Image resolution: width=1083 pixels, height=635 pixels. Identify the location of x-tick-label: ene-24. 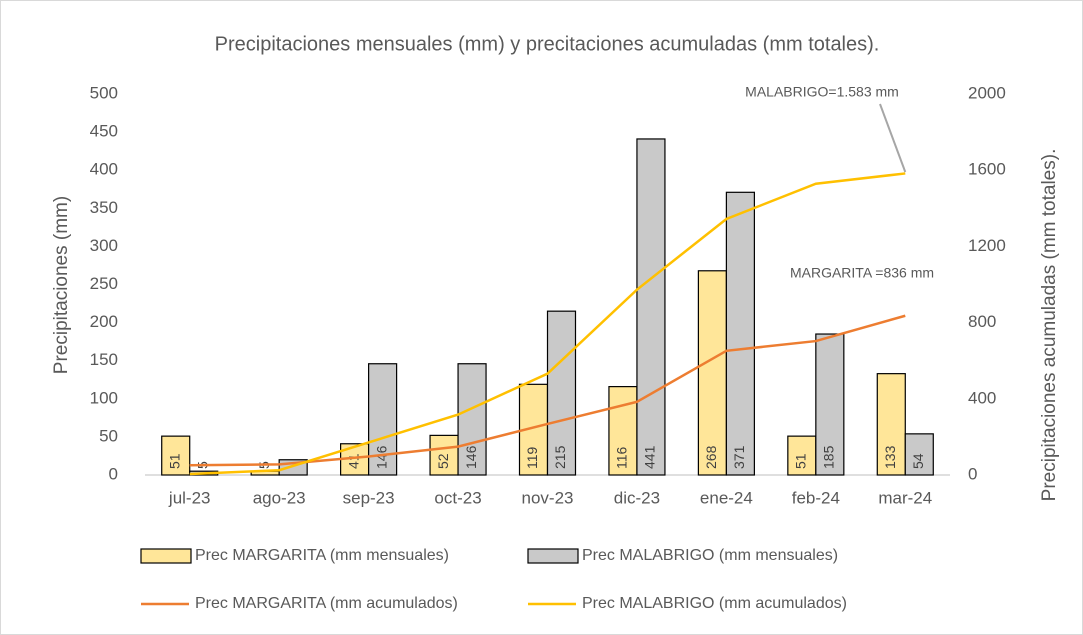
(726, 497).